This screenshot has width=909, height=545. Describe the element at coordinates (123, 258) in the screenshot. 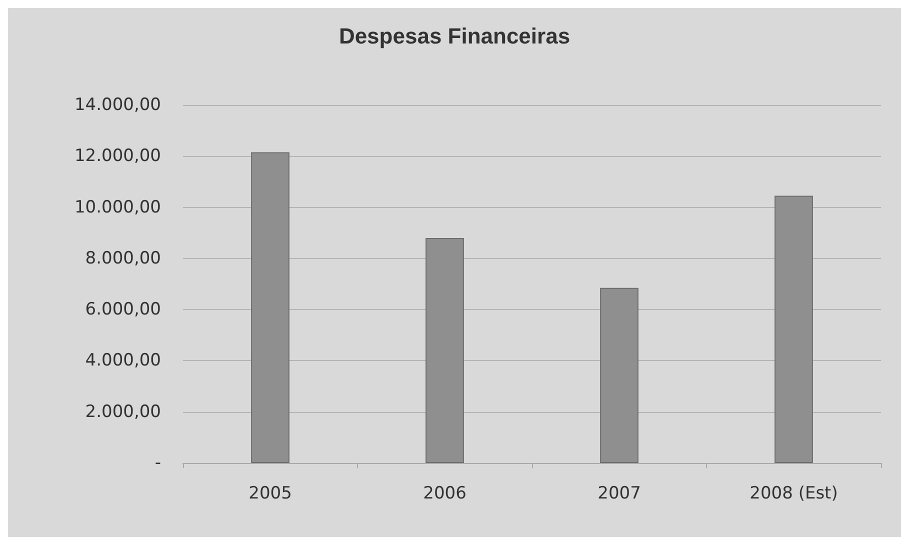

I see `y-tick-label: 8.000,00` at that location.